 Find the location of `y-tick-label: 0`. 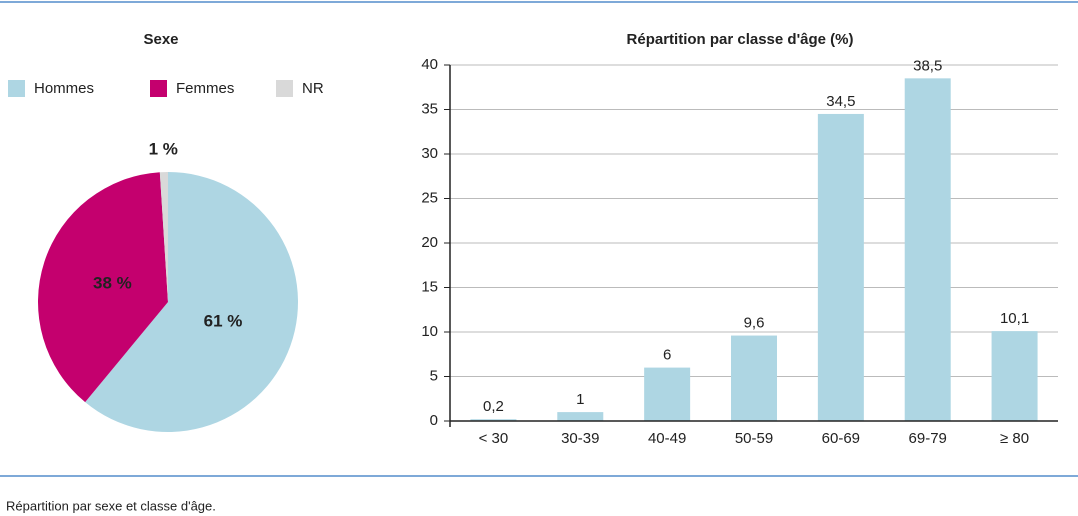

y-tick-label: 0 is located at coordinates (434, 420).